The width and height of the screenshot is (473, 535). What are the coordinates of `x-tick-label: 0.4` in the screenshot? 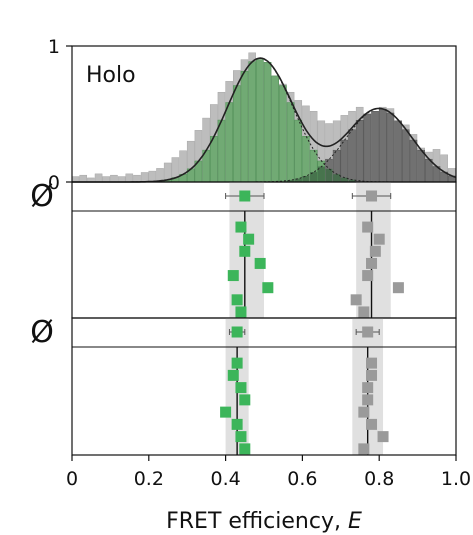 It's located at (225, 479).